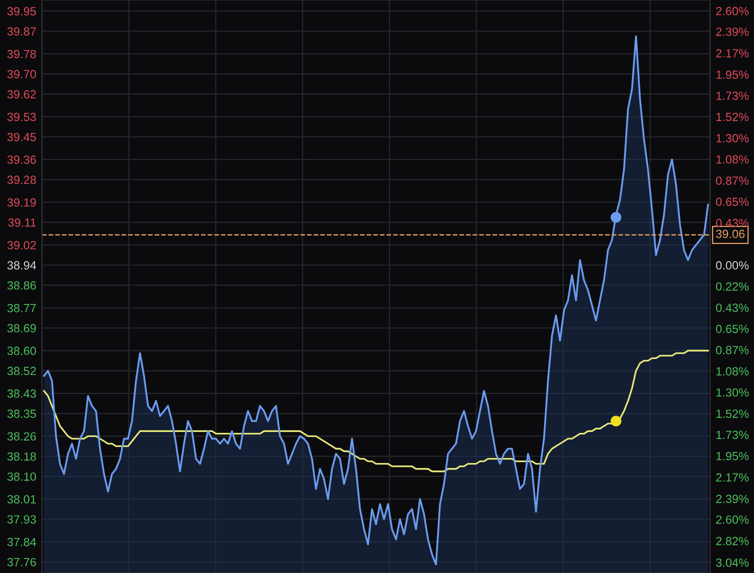 This screenshot has width=754, height=573. I want to click on y2-tick-label: 2.82%, so click(732, 541).